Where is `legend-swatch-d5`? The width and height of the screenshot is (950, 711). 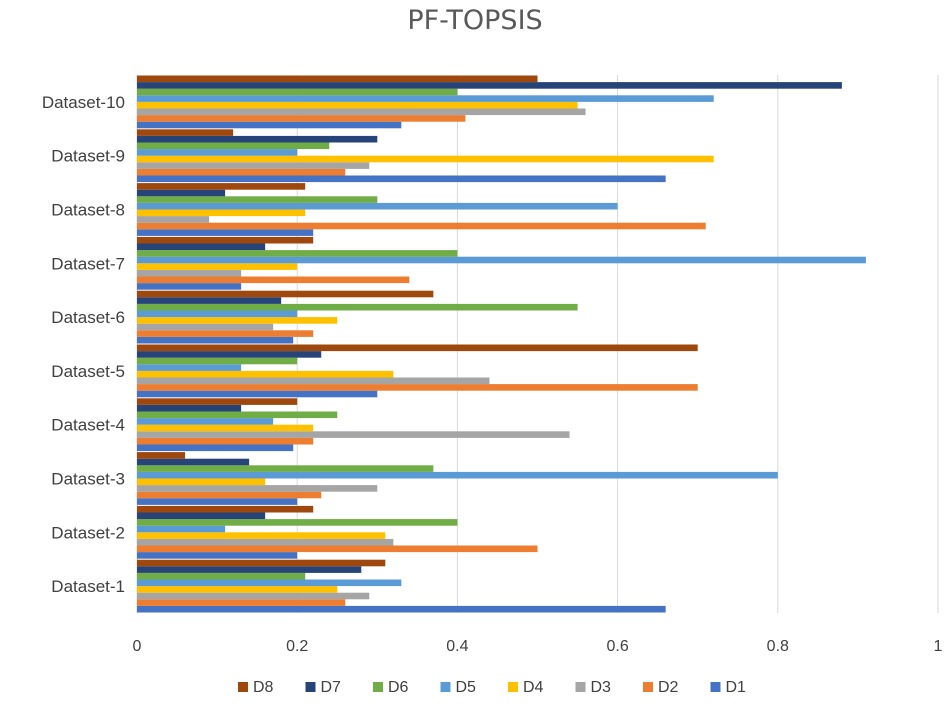 legend-swatch-d5 is located at coordinates (445, 687).